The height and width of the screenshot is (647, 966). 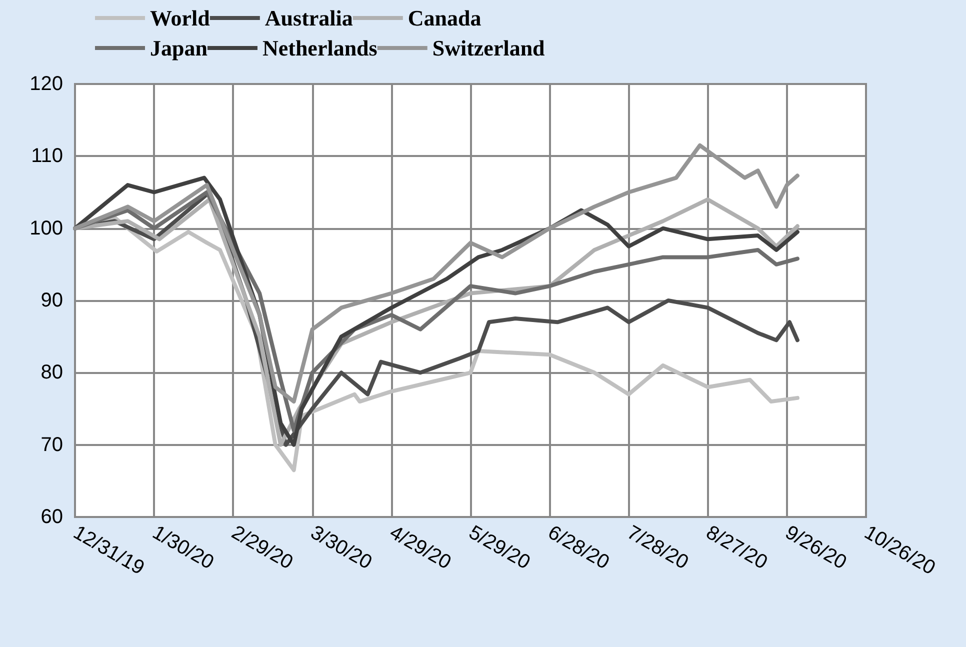 I want to click on y-tick-label: 100, so click(x=46, y=228).